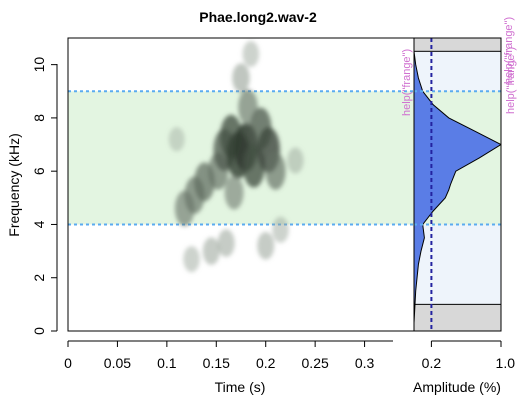 Image resolution: width=518 pixels, height=400 pixels. What do you see at coordinates (117, 363) in the screenshot?
I see `x-tick-label: 0.05` at bounding box center [117, 363].